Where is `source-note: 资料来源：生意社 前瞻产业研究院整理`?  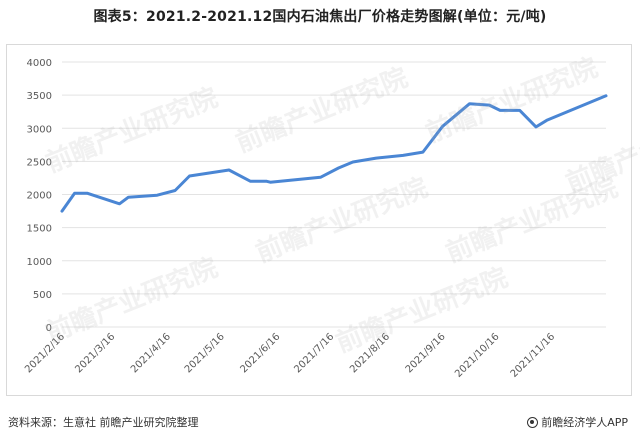 source-note: 资料来源：生意社 前瞻产业研究院整理 is located at coordinates (103, 422).